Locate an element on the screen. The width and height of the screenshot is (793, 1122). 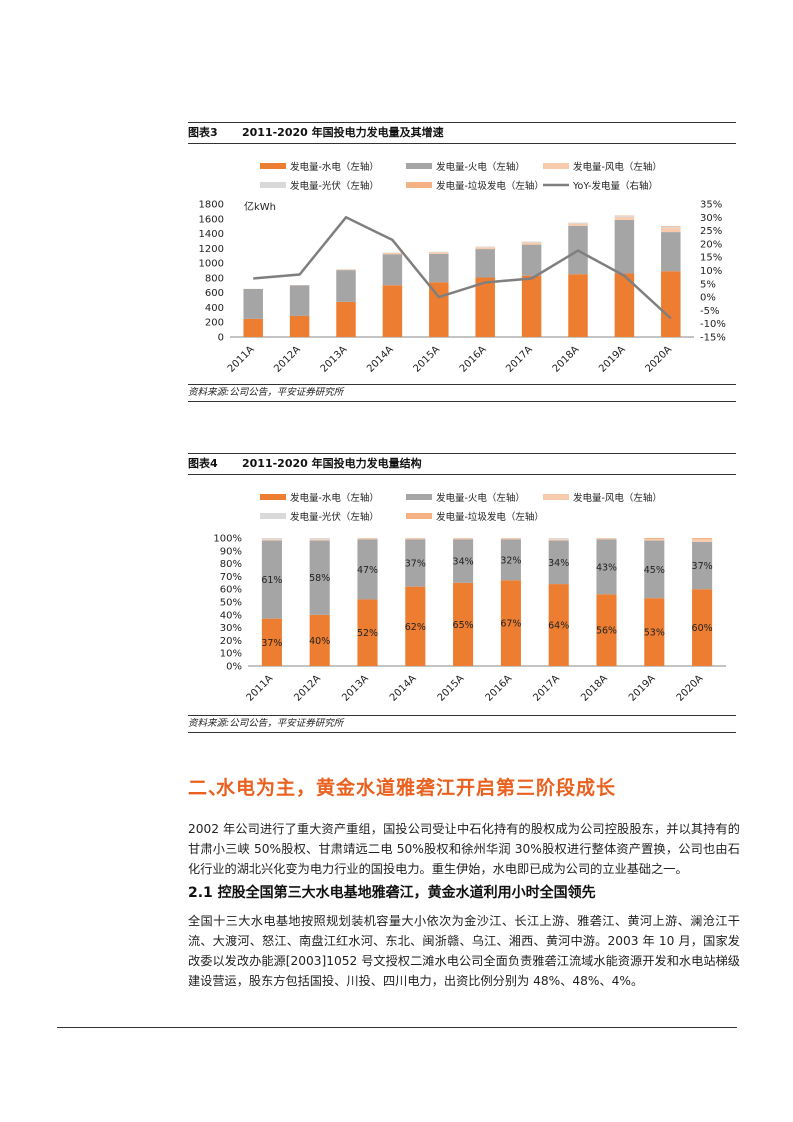
bar-0-2013A is located at coordinates (346, 319).